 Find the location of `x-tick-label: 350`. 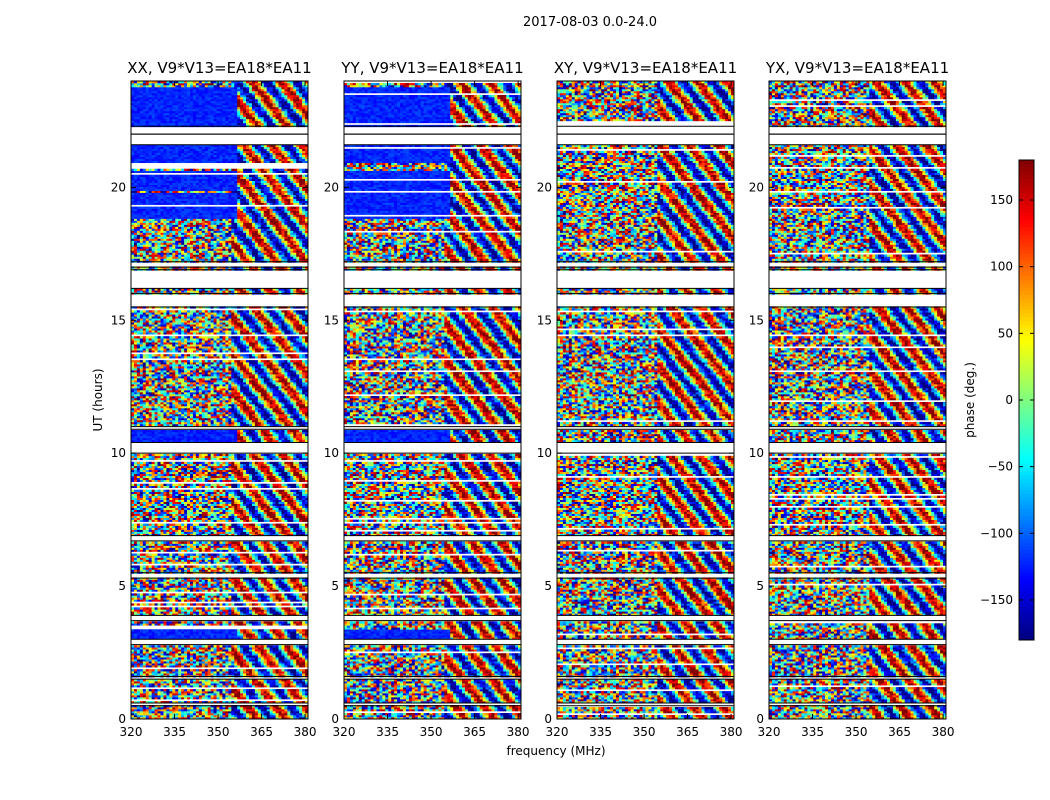

x-tick-label: 350 is located at coordinates (431, 732).